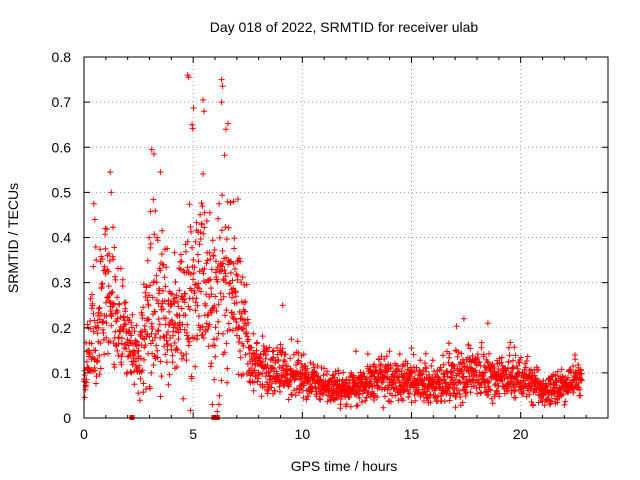 The height and width of the screenshot is (480, 640). Describe the element at coordinates (62, 192) in the screenshot. I see `y-tick-label: 0.5` at that location.